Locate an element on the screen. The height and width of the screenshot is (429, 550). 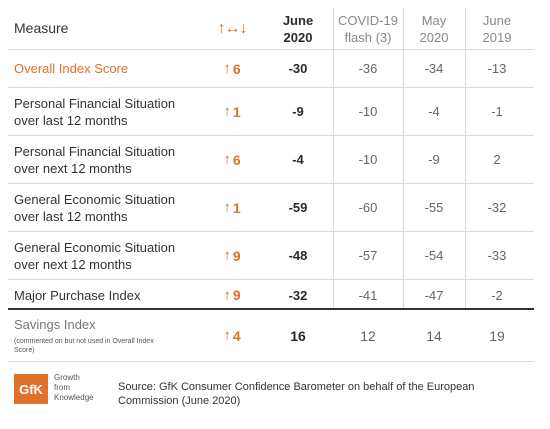
header-measure: Measure is located at coordinates (41, 28).